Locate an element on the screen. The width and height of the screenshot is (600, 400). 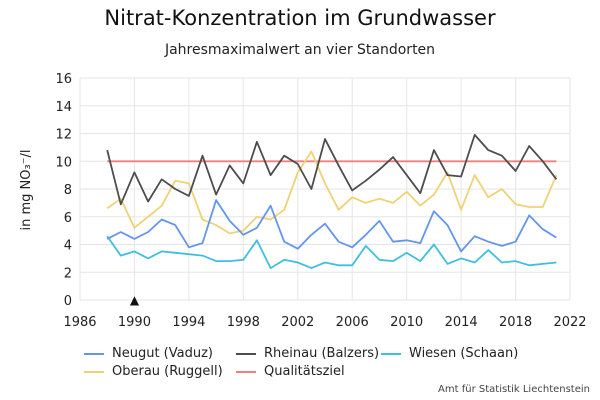
x-tick-label: 2014 is located at coordinates (461, 322).